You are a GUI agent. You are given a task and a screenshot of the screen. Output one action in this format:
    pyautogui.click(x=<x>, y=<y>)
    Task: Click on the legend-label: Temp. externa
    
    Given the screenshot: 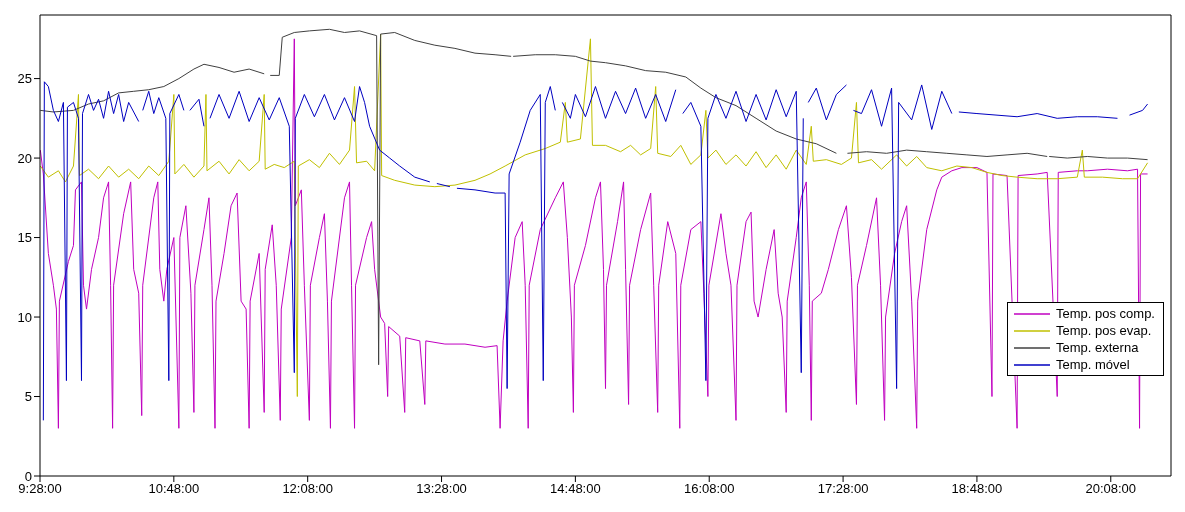 What is the action you would take?
    pyautogui.click(x=1097, y=347)
    